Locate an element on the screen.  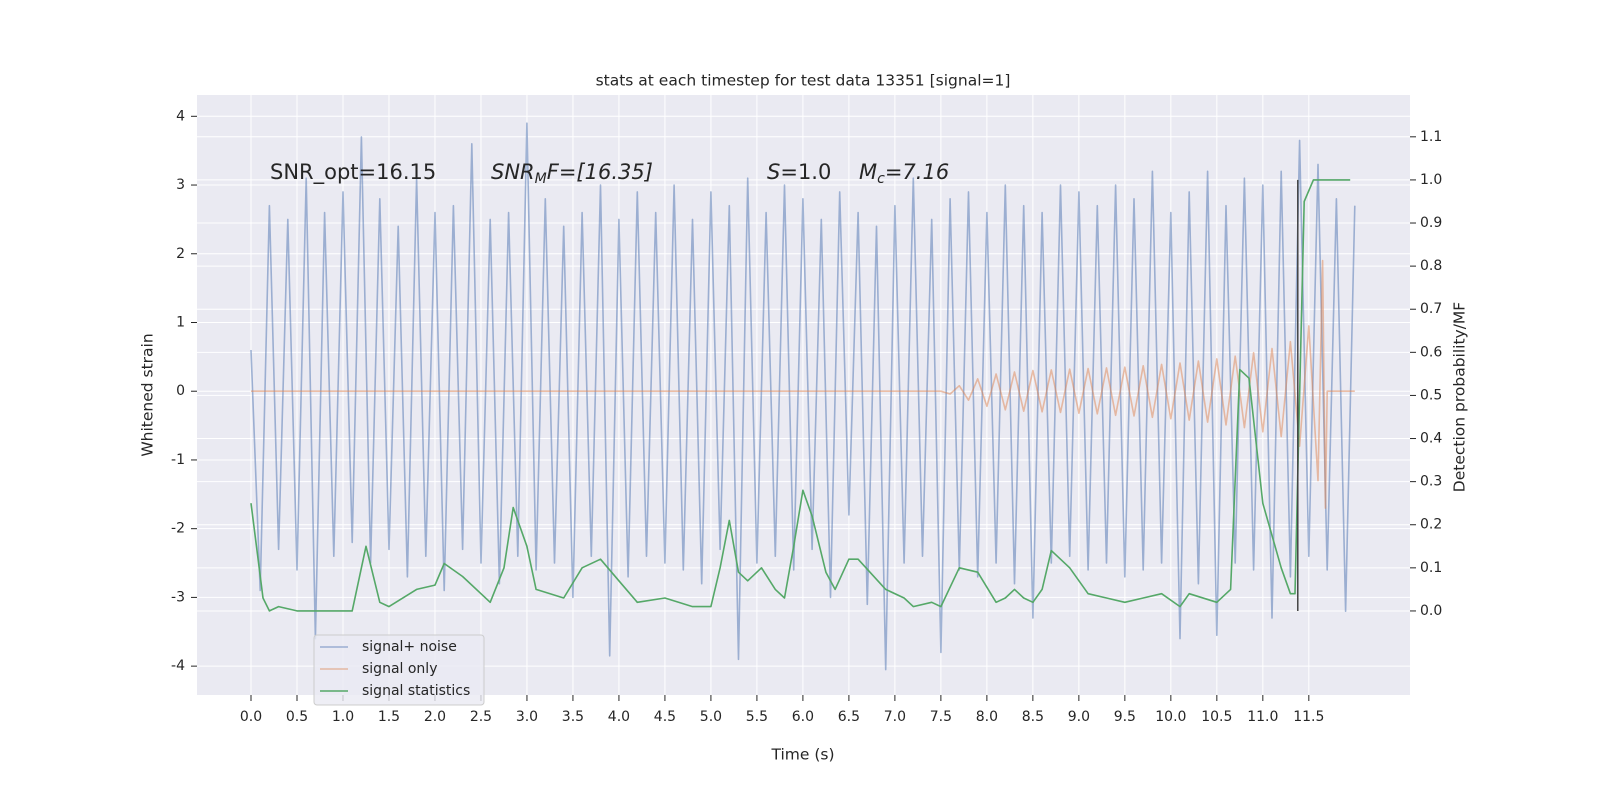
annotation: Mc=7.16 is located at coordinates (904, 173).